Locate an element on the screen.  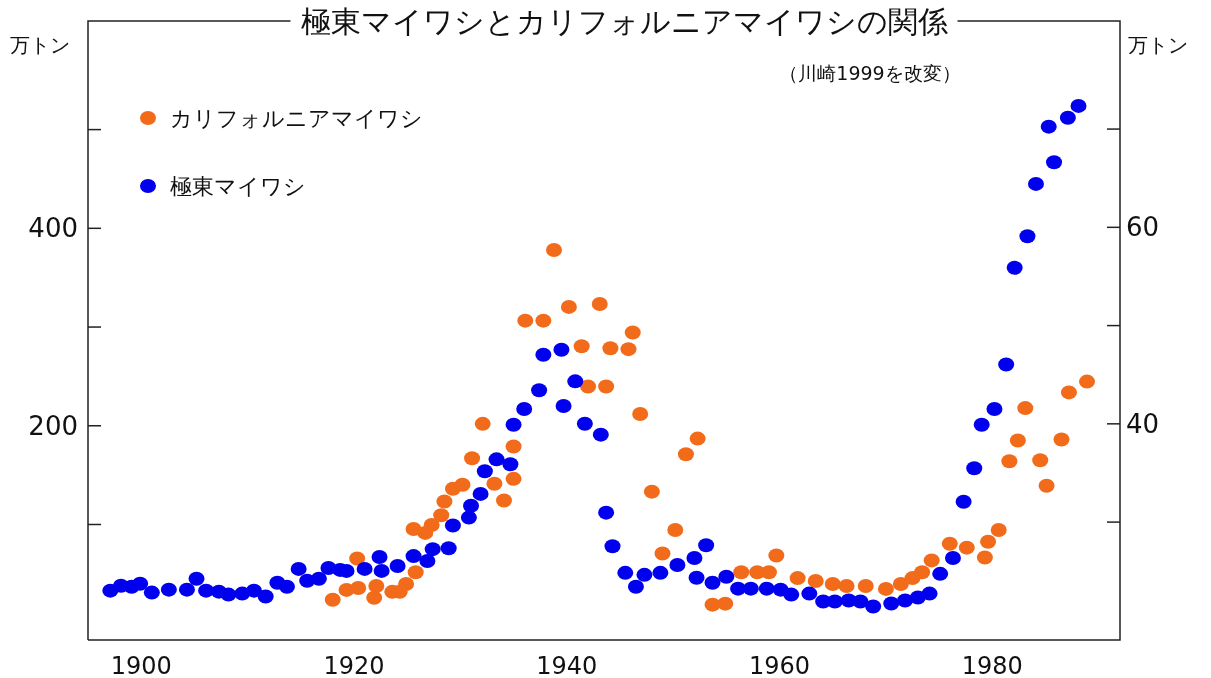
chart-title: 極東マイワシとカリフォルニアマイワシの関係 is located at coordinates (624, 21).